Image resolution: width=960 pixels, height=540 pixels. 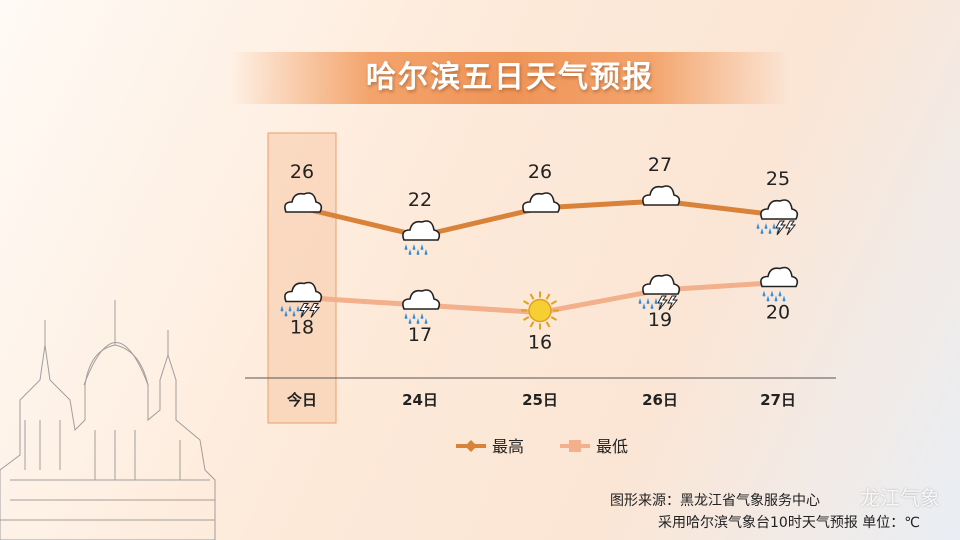 What do you see at coordinates (900, 498) in the screenshot?
I see `watermark-text: 龙江气象` at bounding box center [900, 498].